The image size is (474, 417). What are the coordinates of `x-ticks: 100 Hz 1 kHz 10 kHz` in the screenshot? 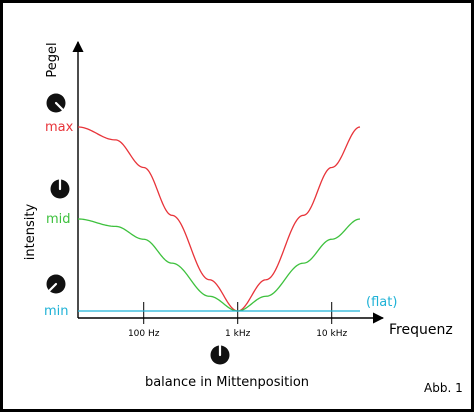 It's located at (237, 320).